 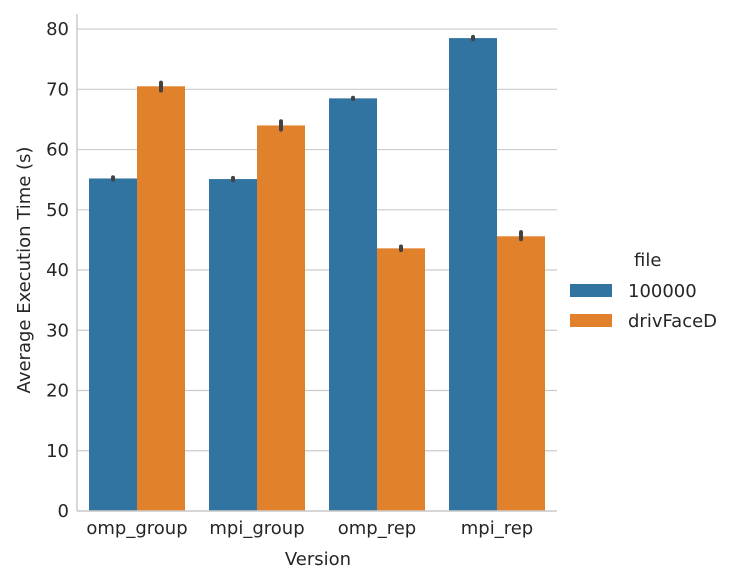 What do you see at coordinates (136, 528) in the screenshot?
I see `x-tick-label: omp_group` at bounding box center [136, 528].